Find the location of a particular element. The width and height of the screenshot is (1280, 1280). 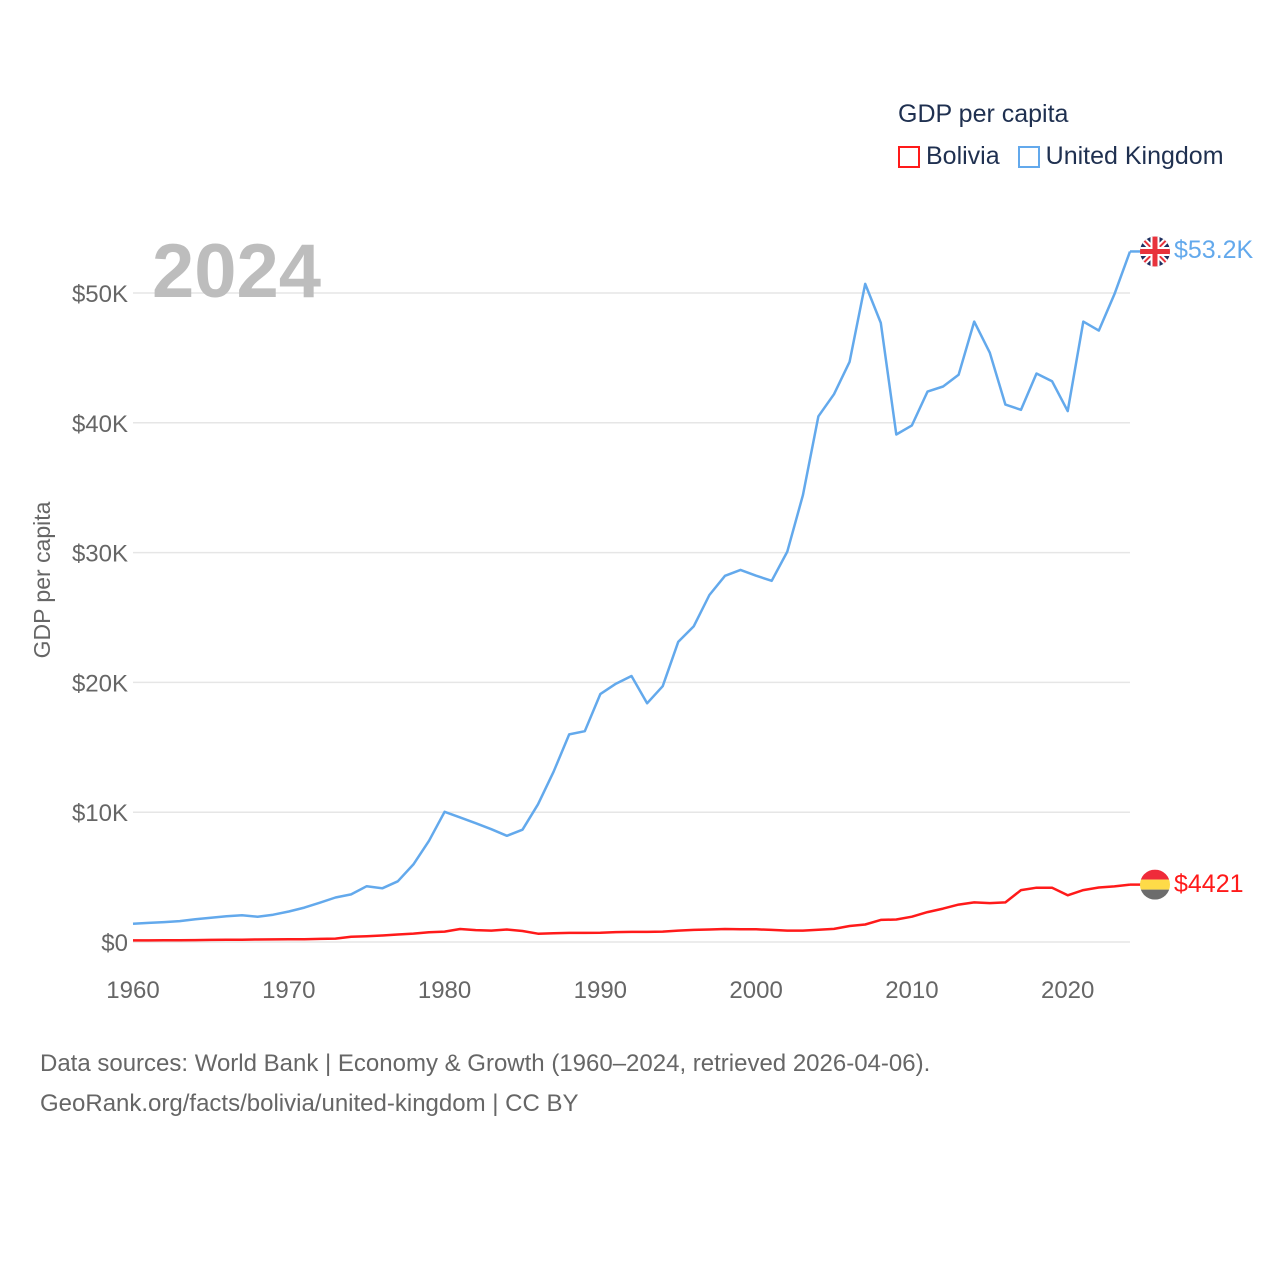

end-label-united-kingdom: $53.2K is located at coordinates (1214, 250).